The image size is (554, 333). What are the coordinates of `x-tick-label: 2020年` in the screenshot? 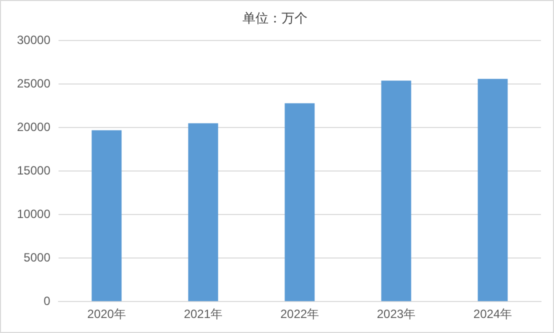 It's located at (106, 314).